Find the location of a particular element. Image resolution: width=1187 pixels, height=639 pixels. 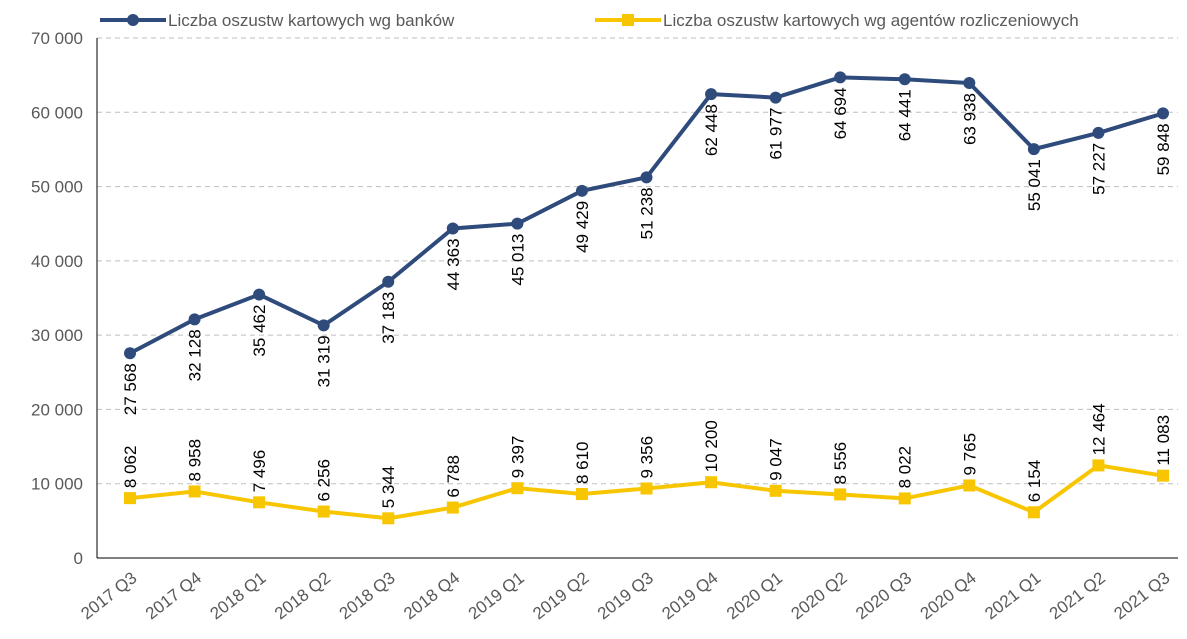

x-tick-label: 2021 Q3 is located at coordinates (1141, 595).